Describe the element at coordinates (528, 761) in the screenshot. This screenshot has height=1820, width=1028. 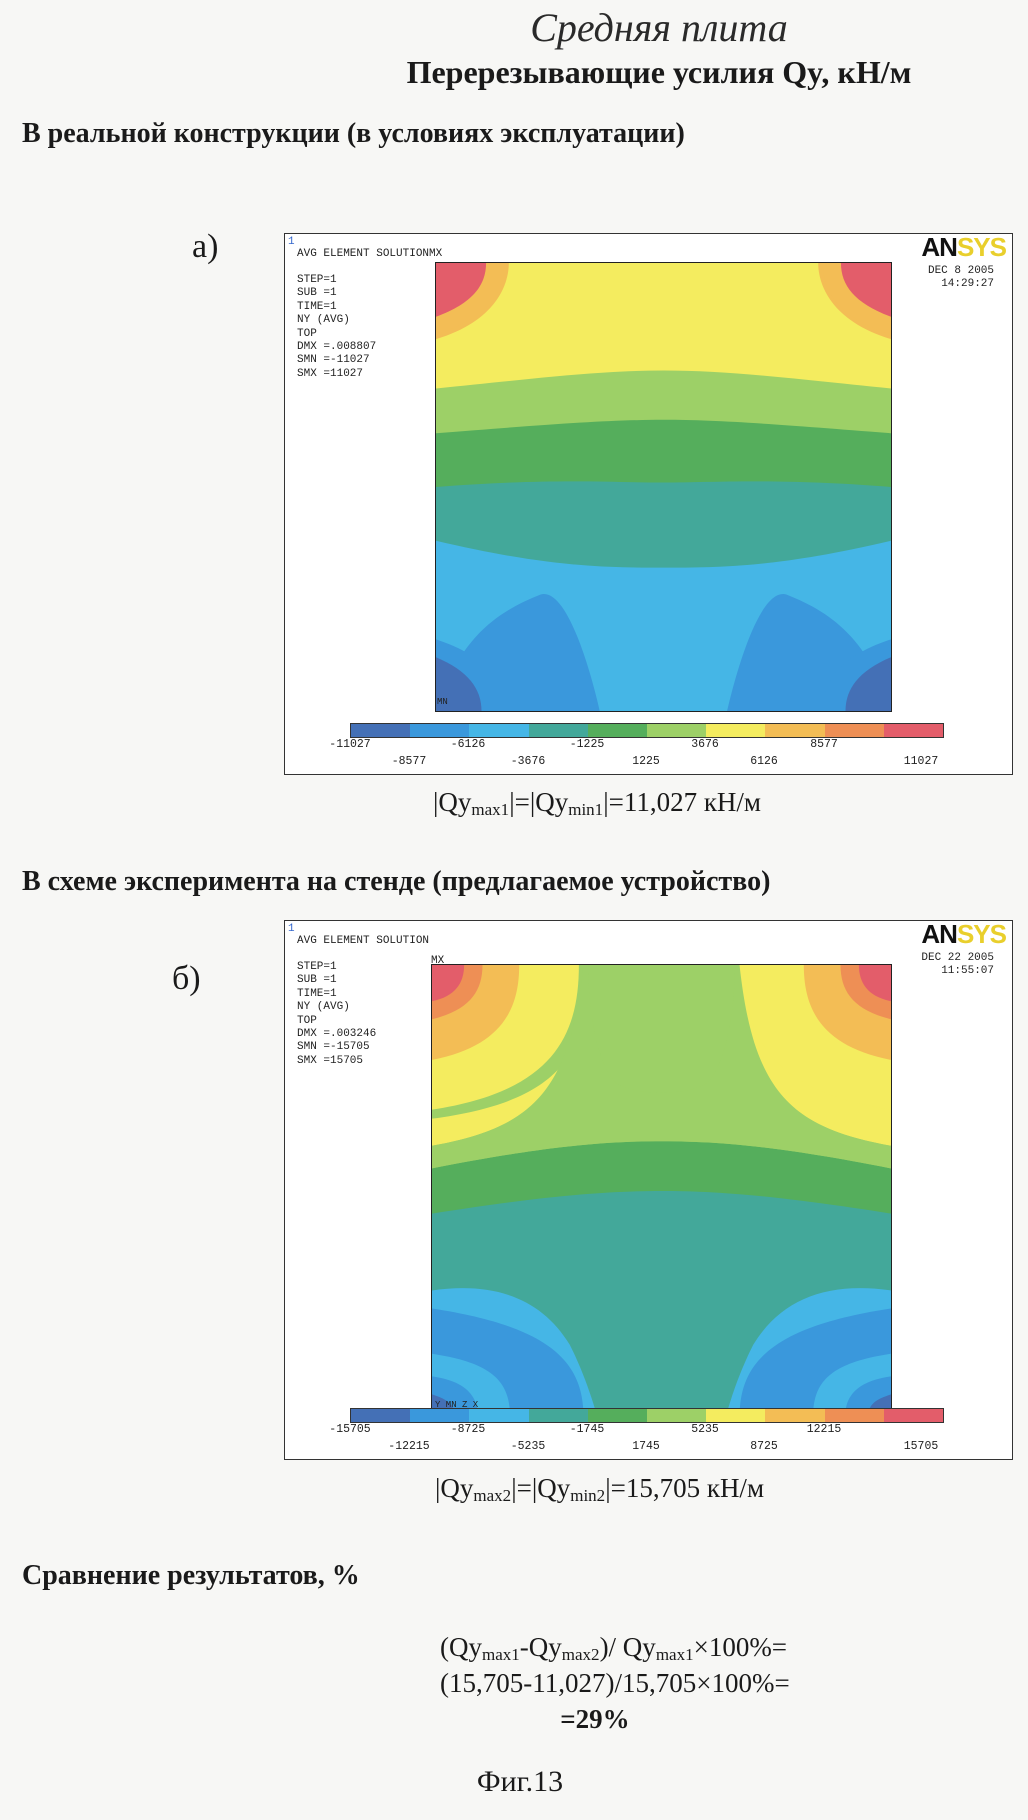
I see `colorbar-tick-label: -3676` at that location.